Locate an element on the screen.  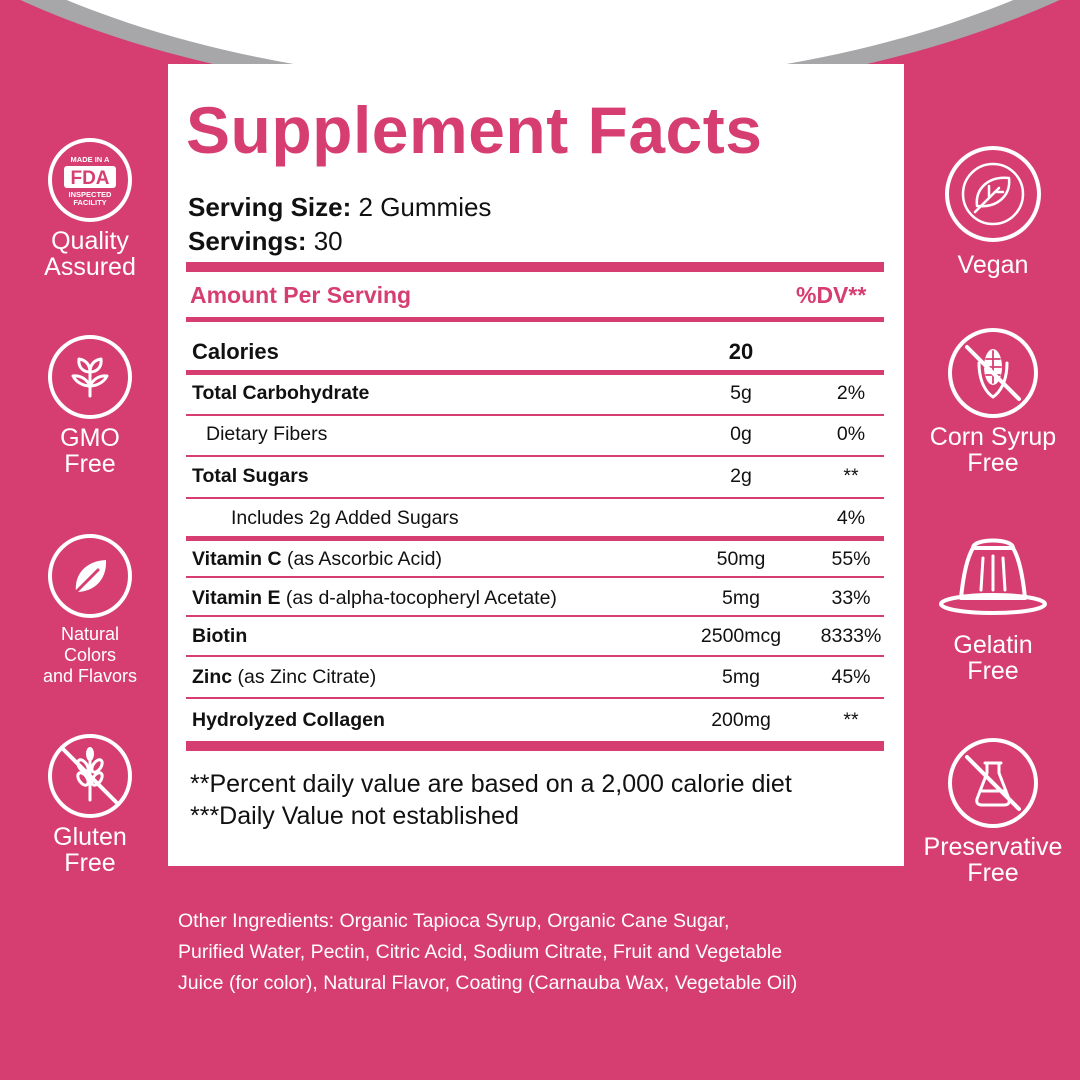
nutrient-name: Biotin is located at coordinates (219, 636).